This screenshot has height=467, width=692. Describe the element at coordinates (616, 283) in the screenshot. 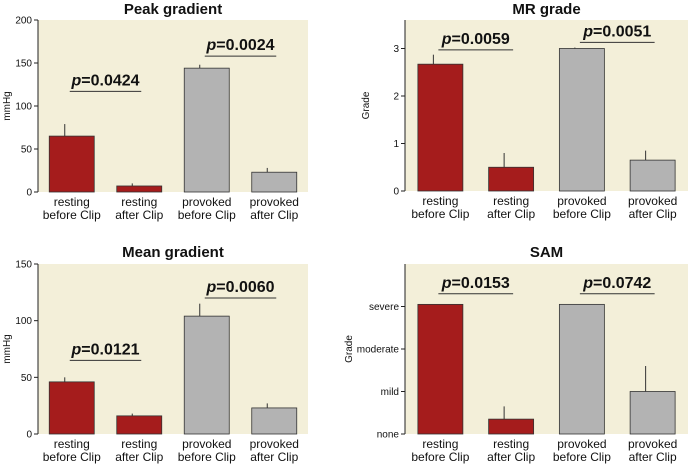

I see `p-value-label: p=0.0742` at that location.